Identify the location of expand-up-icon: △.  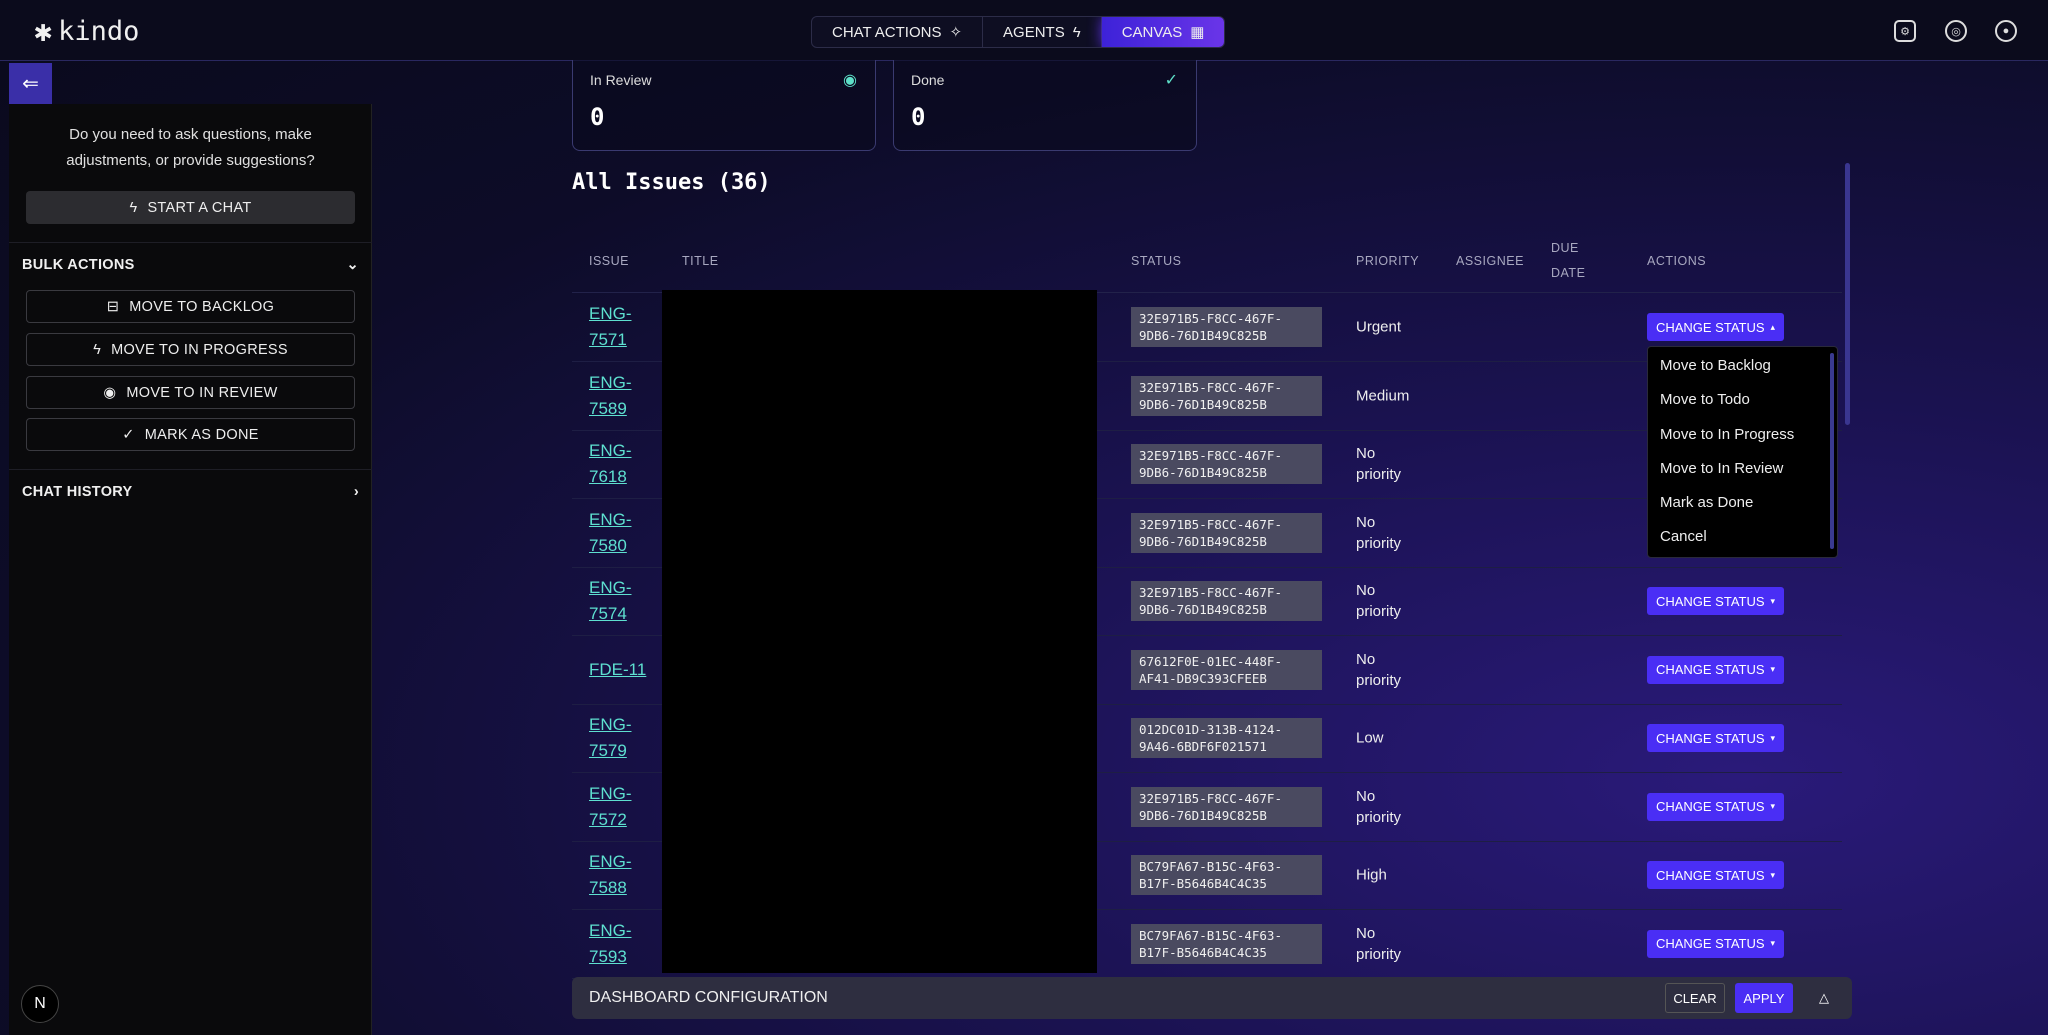
(1824, 997).